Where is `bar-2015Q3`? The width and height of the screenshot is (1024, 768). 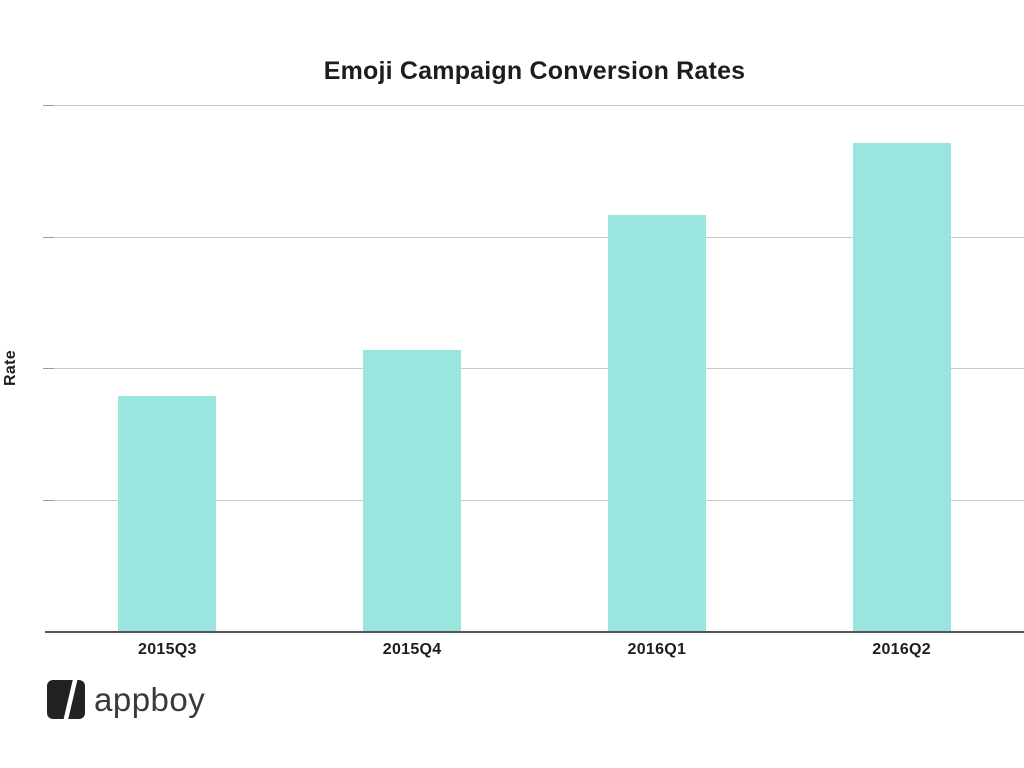
bar-2015Q3 is located at coordinates (167, 513).